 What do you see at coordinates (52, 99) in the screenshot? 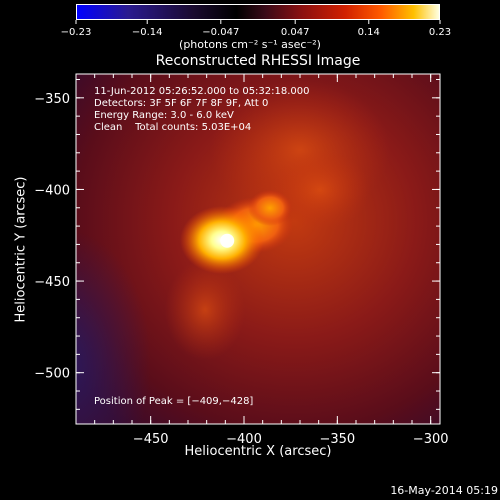
I see `y-tick-label: −350` at bounding box center [52, 99].